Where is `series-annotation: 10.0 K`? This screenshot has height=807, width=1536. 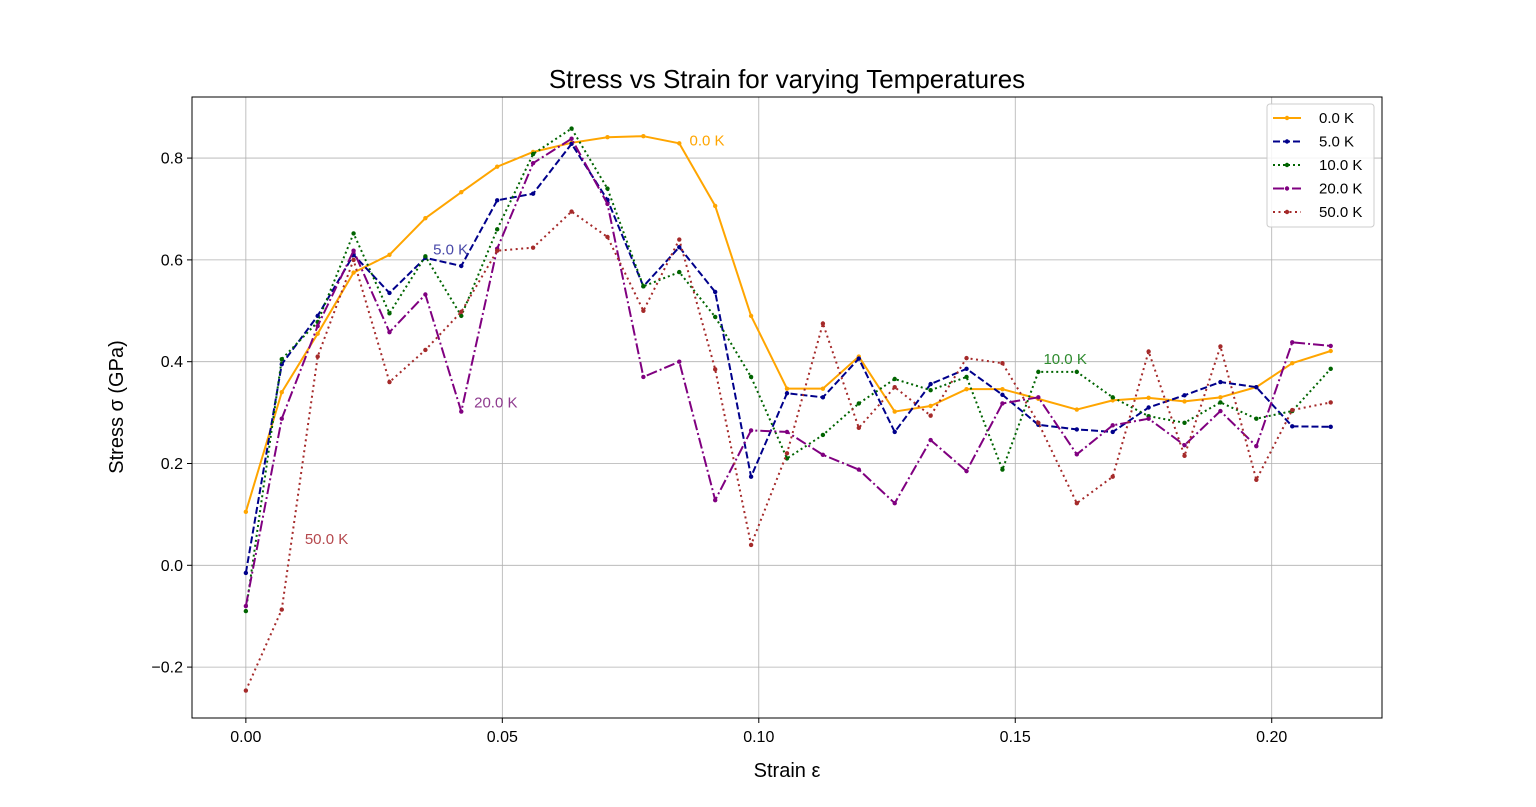 series-annotation: 10.0 K is located at coordinates (1064, 359).